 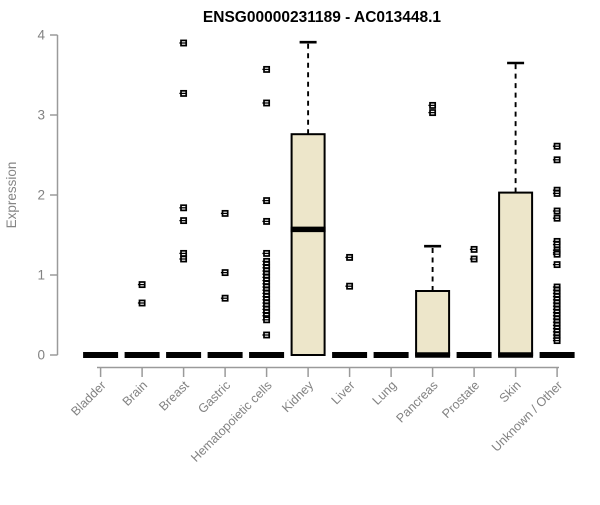 I want to click on box-liver, so click(x=350, y=355).